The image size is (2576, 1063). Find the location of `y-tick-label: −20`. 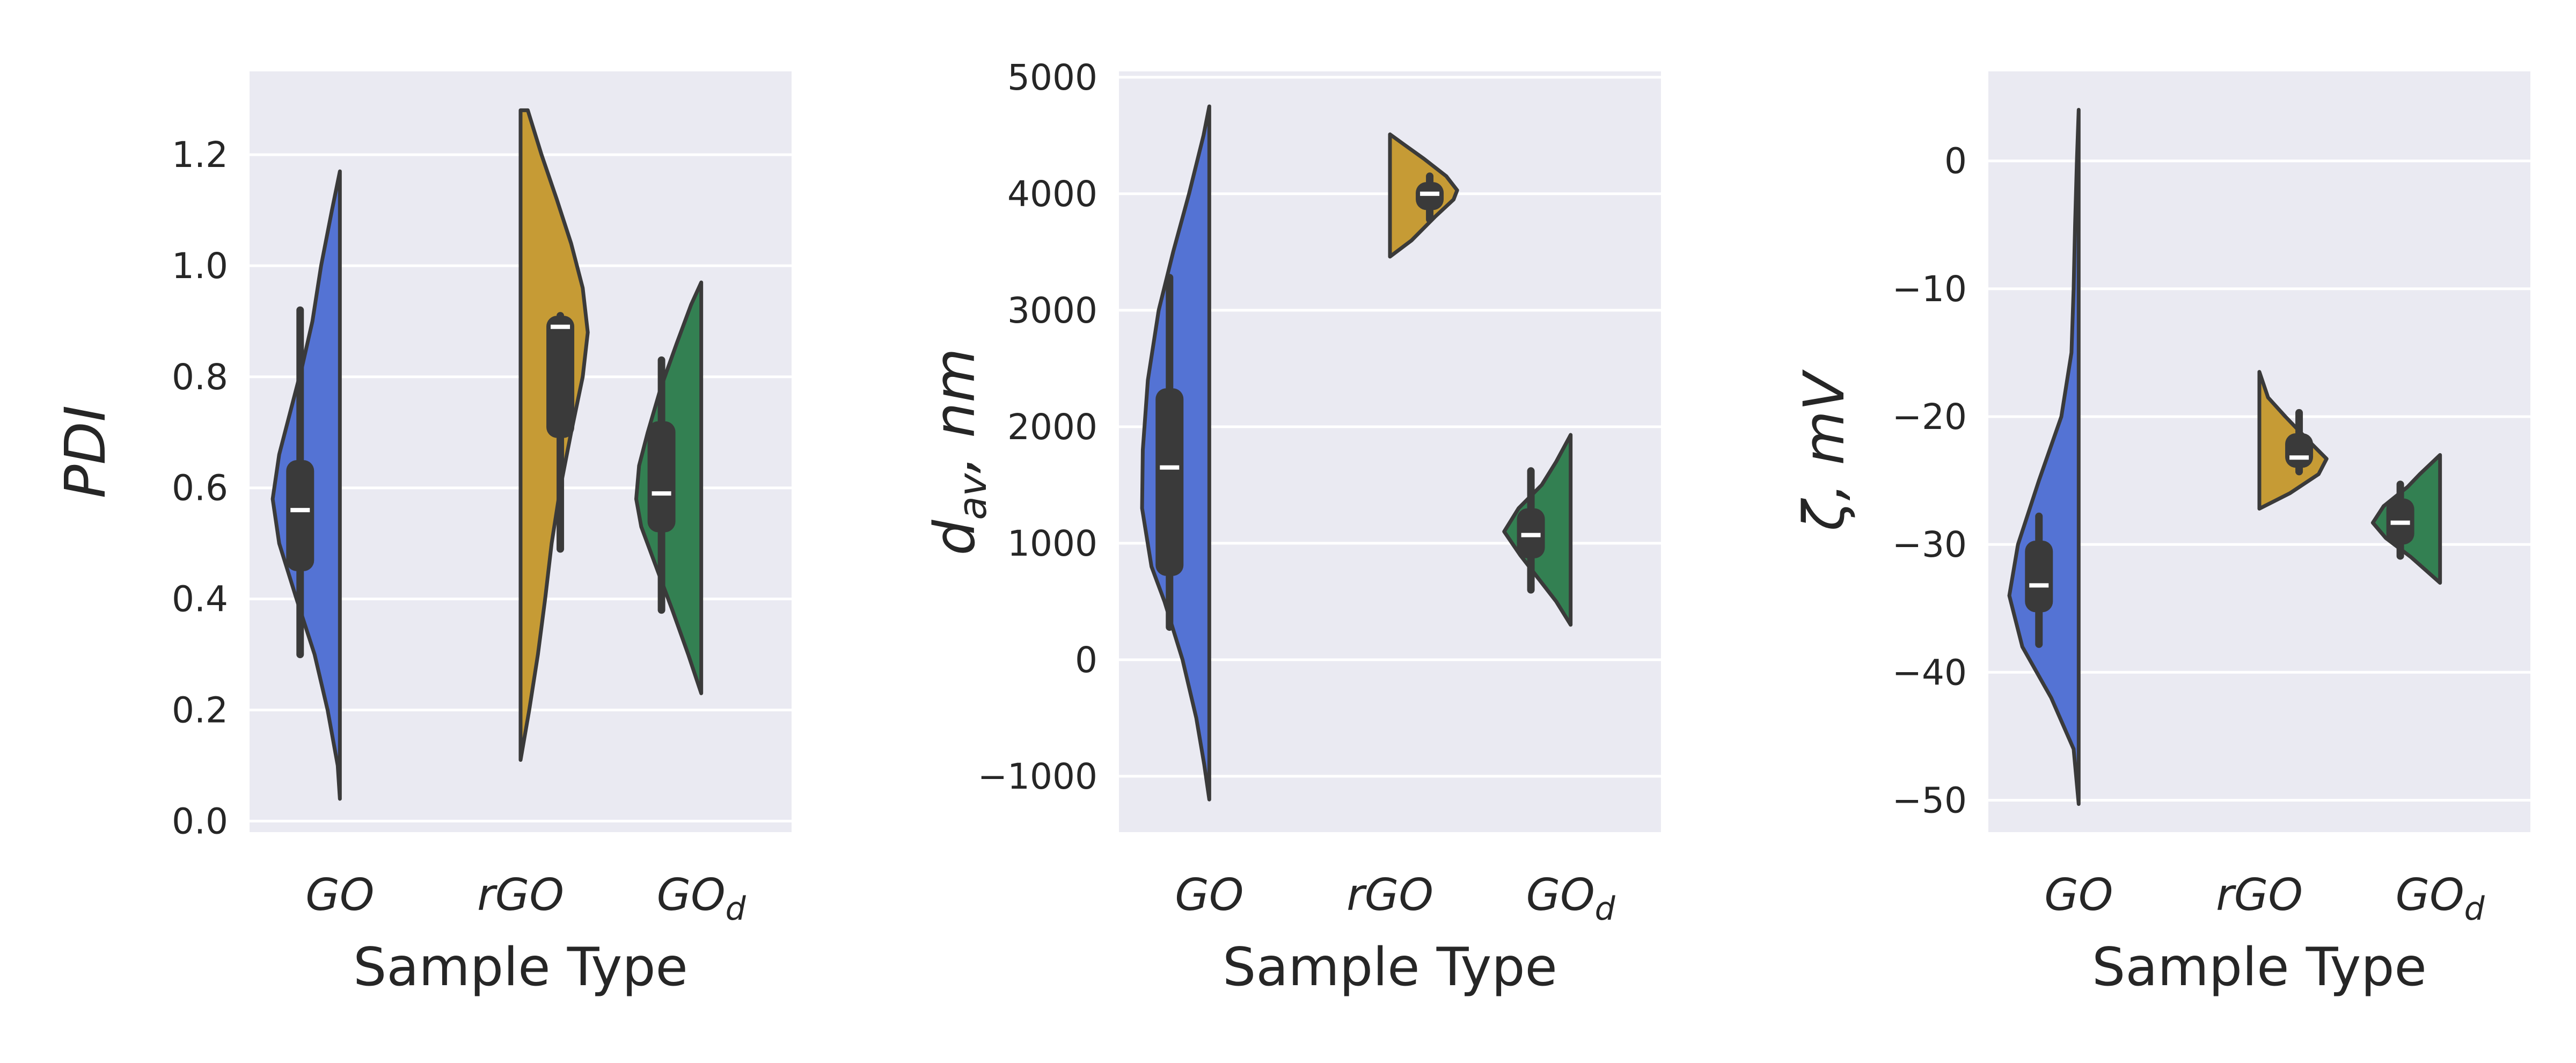

y-tick-label: −20 is located at coordinates (1929, 417).